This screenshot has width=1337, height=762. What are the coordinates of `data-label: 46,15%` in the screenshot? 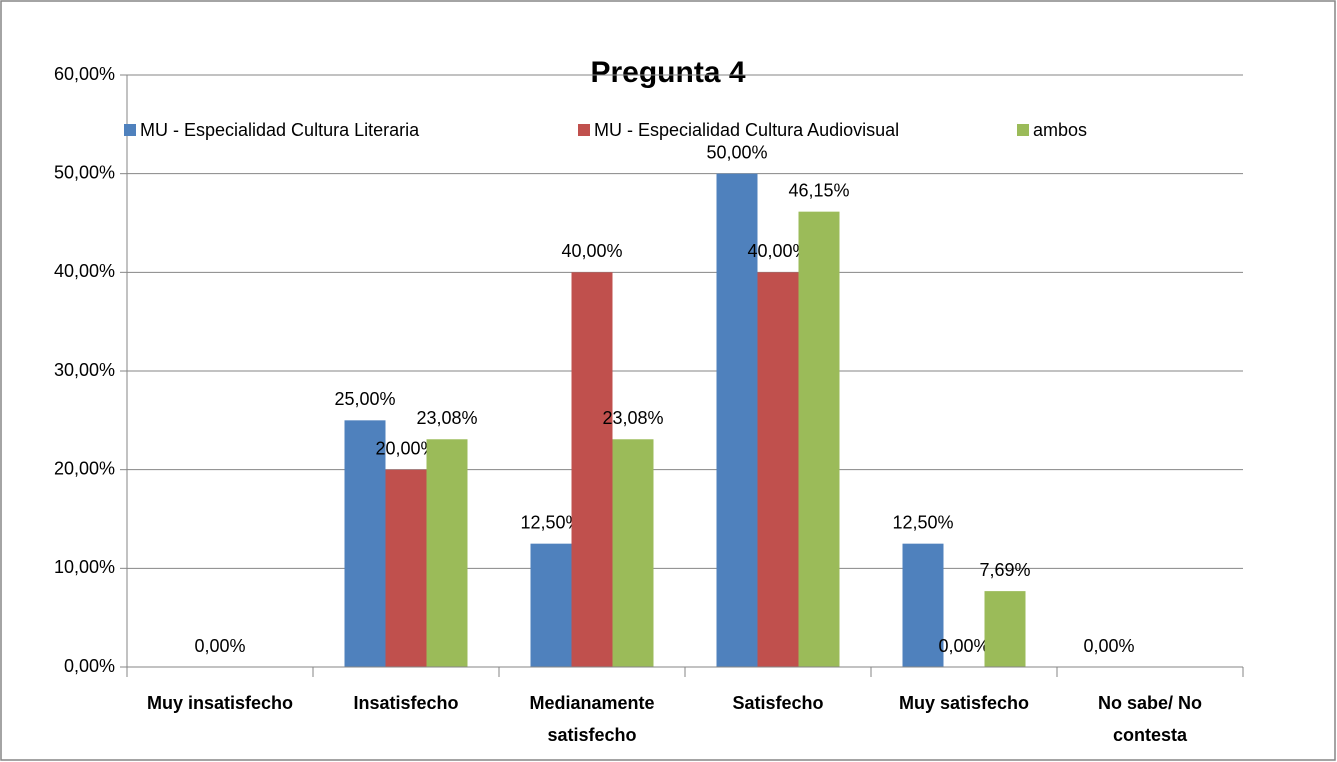 It's located at (818, 190).